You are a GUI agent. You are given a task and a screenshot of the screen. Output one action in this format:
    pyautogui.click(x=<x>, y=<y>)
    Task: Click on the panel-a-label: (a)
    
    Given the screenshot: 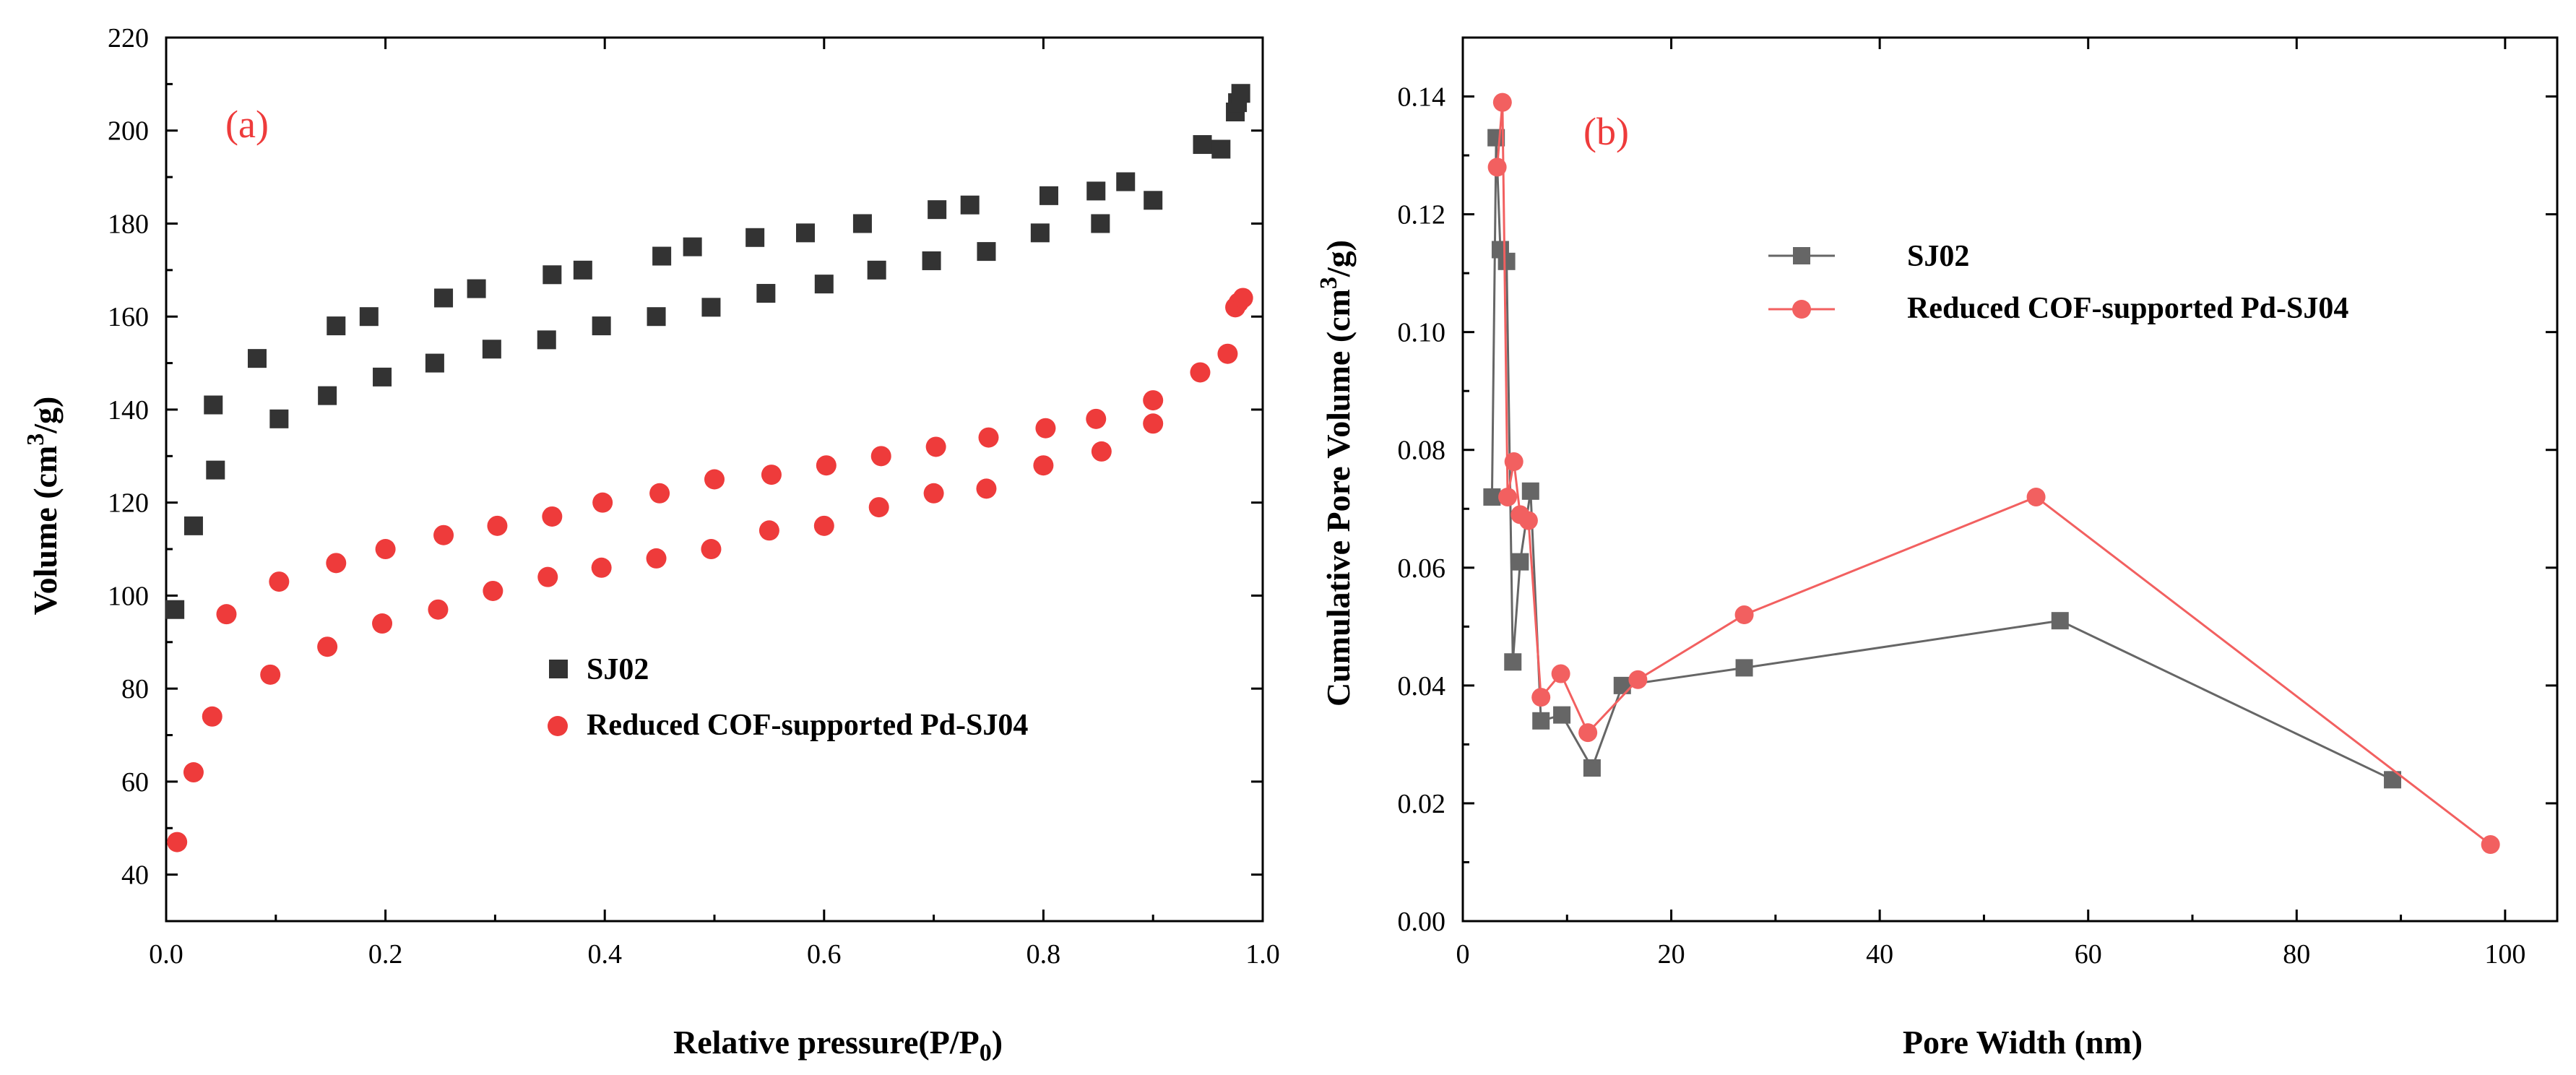 What is the action you would take?
    pyautogui.click(x=247, y=124)
    